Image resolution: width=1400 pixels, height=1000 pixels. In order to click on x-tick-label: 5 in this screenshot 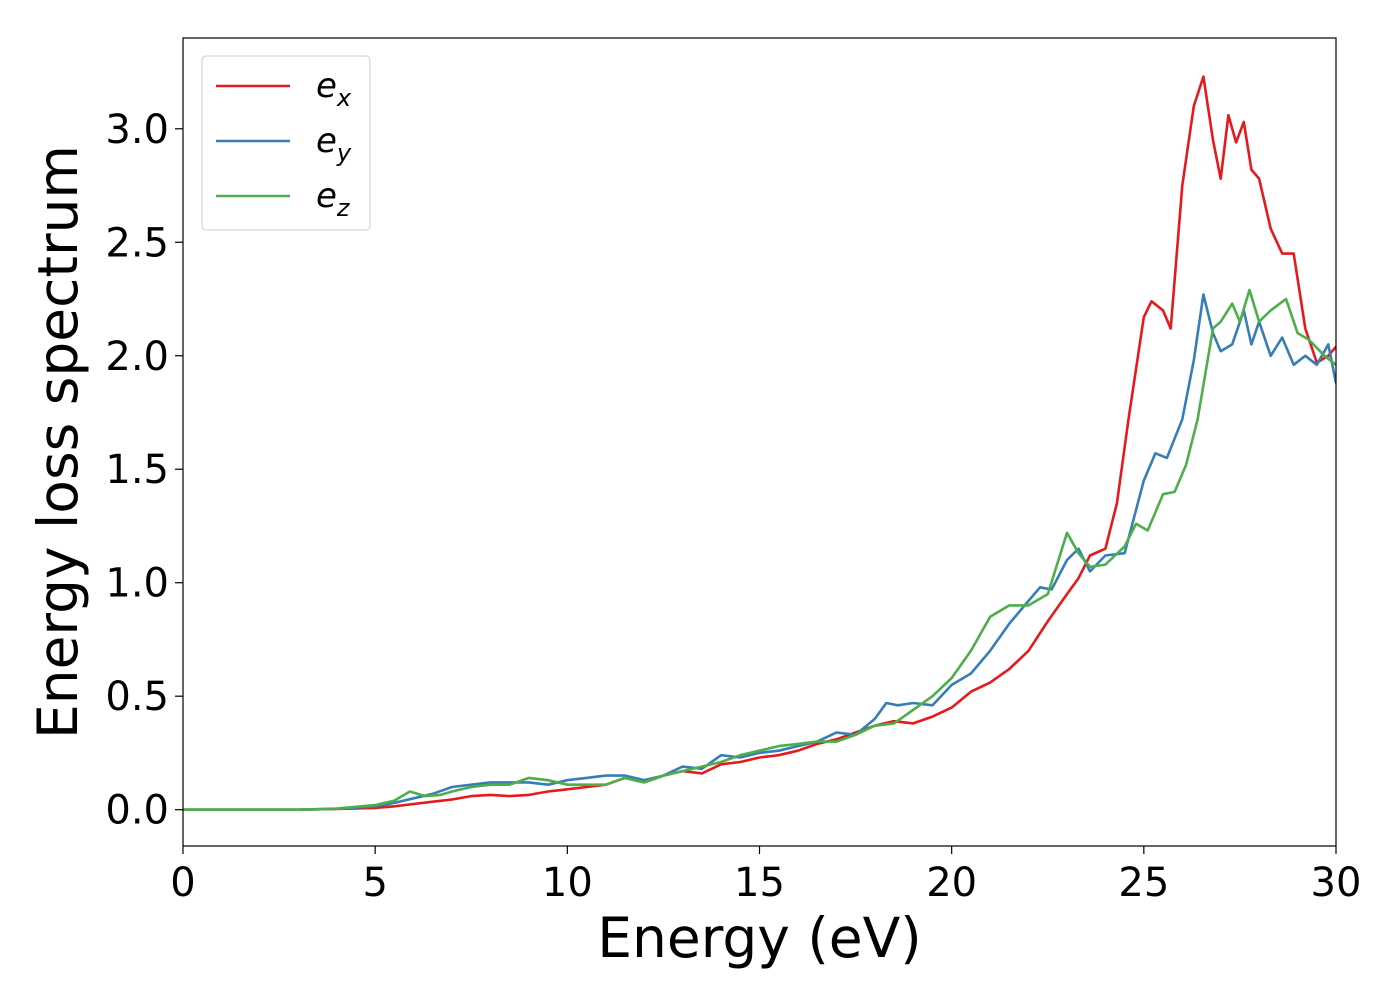, I will do `click(374, 883)`.